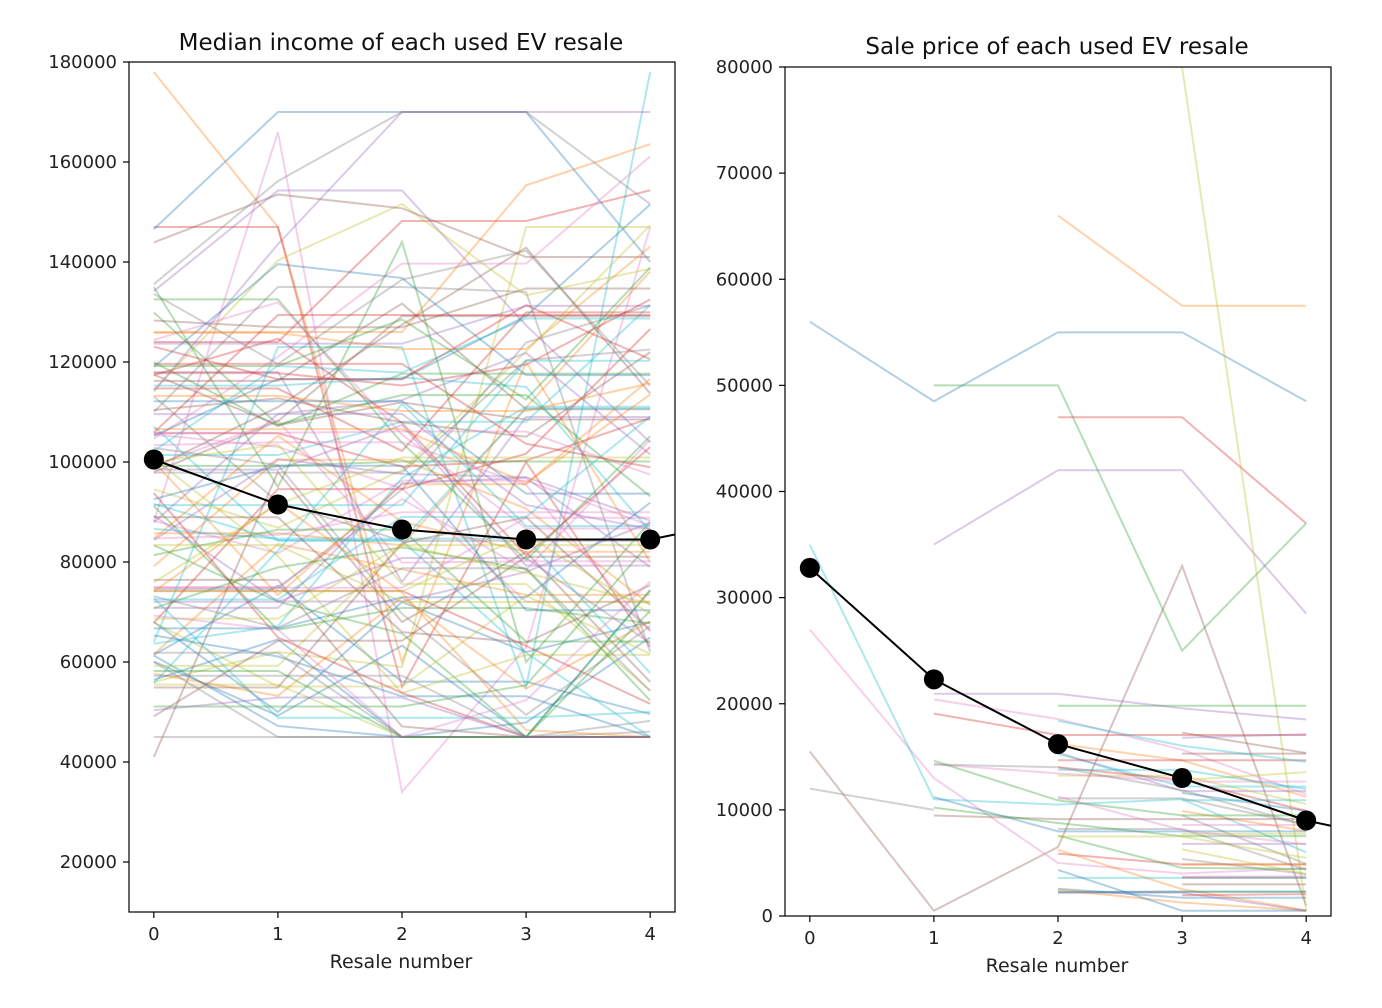 Image resolution: width=1382 pixels, height=1008 pixels. Describe the element at coordinates (744, 810) in the screenshot. I see `y-tick-label: 10000` at that location.